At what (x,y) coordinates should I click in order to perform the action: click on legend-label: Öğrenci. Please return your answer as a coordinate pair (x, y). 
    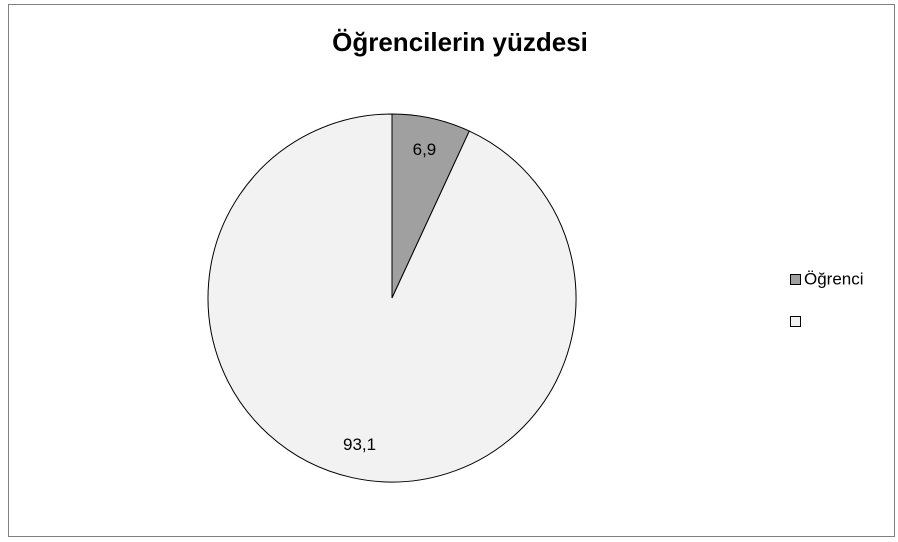
    Looking at the image, I should click on (834, 278).